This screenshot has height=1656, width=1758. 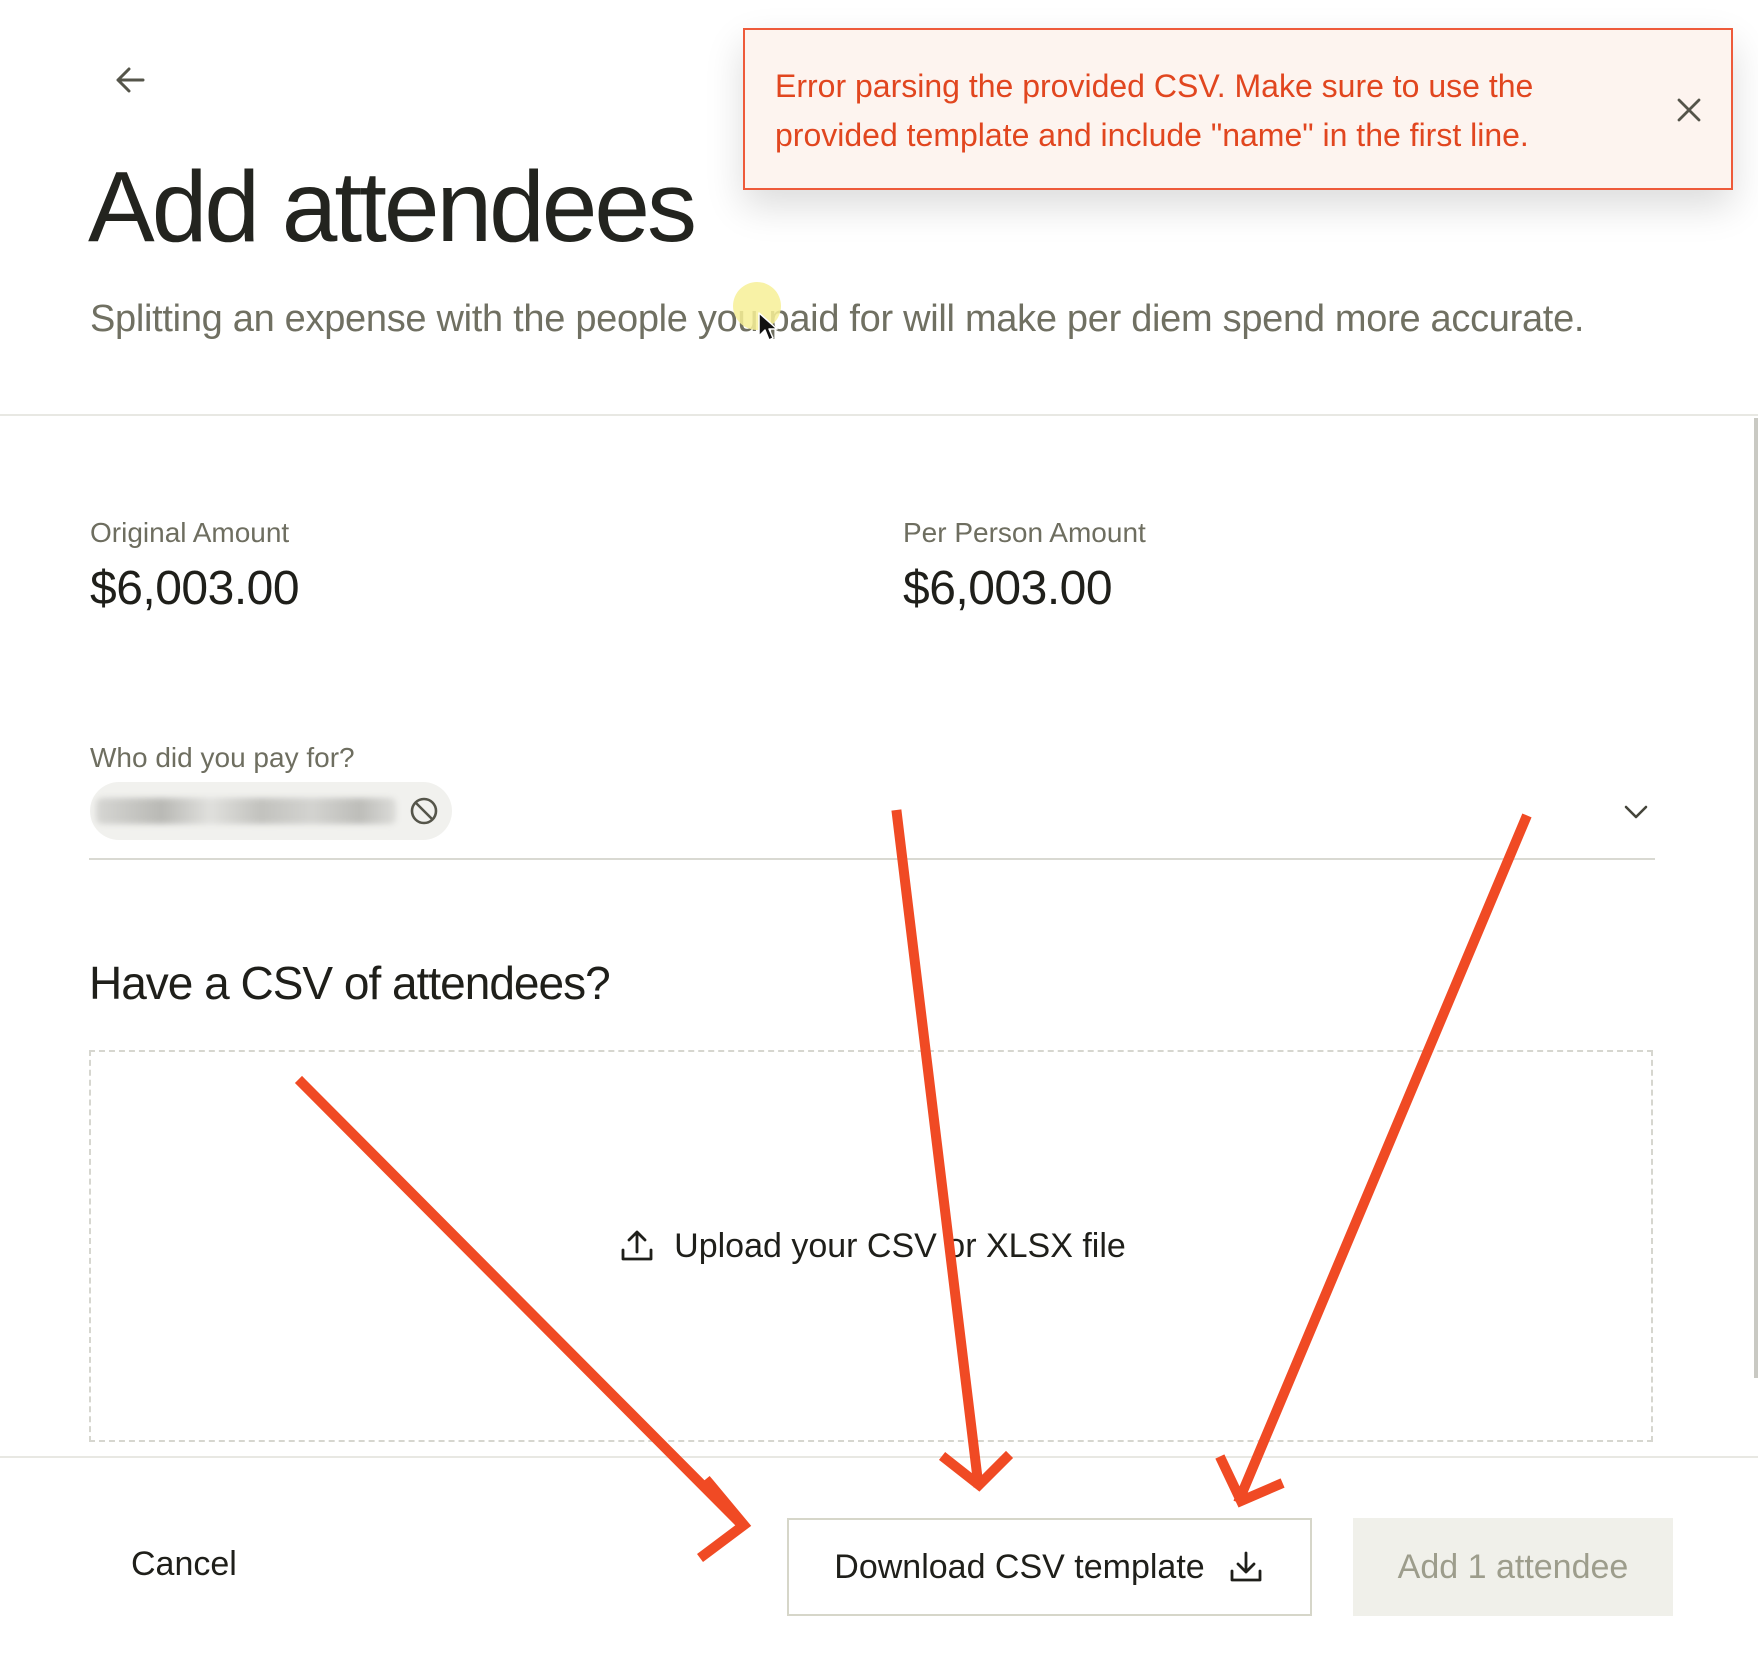 What do you see at coordinates (768, 326) in the screenshot?
I see `mouse-cursor-icon` at bounding box center [768, 326].